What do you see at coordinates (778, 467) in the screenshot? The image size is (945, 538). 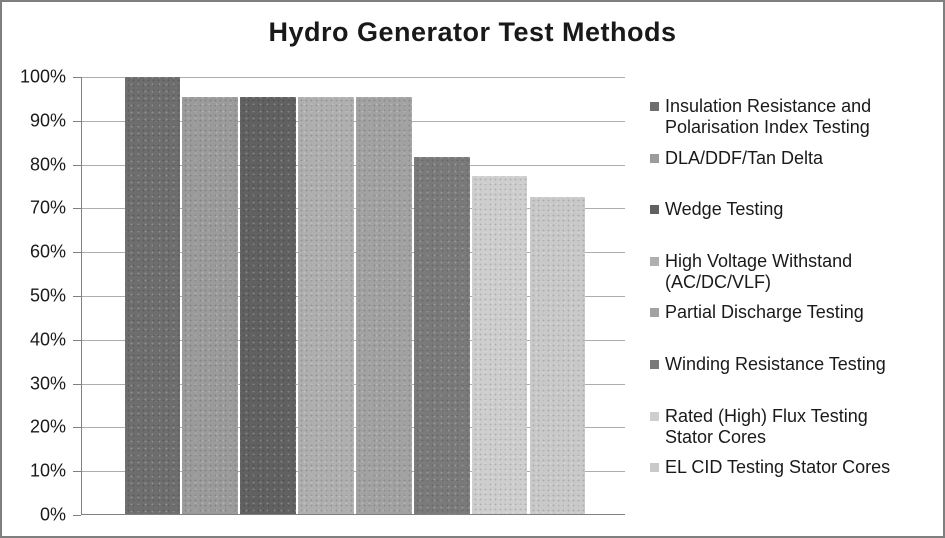 I see `legend-item-label: EL CID Testing Stator Cores` at bounding box center [778, 467].